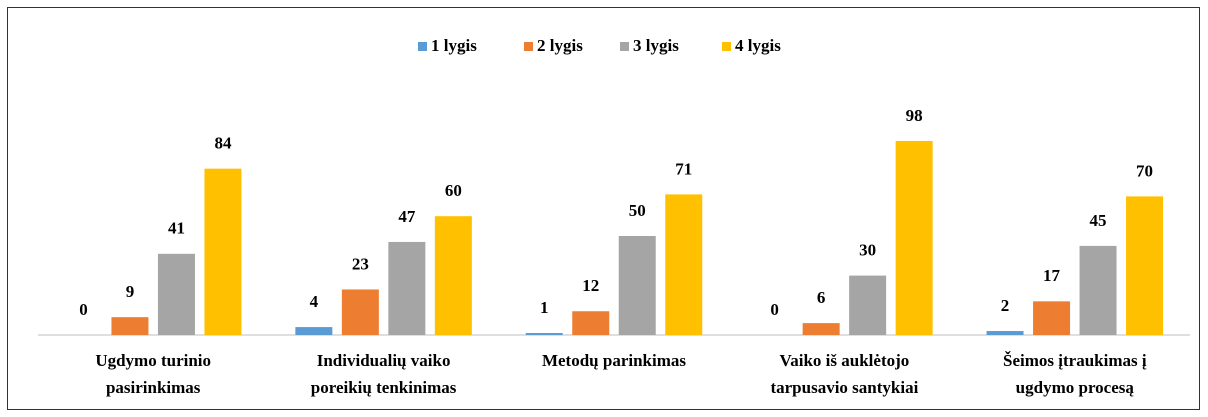 This screenshot has height=417, width=1208. Describe the element at coordinates (1144, 170) in the screenshot. I see `data-label: 70` at that location.